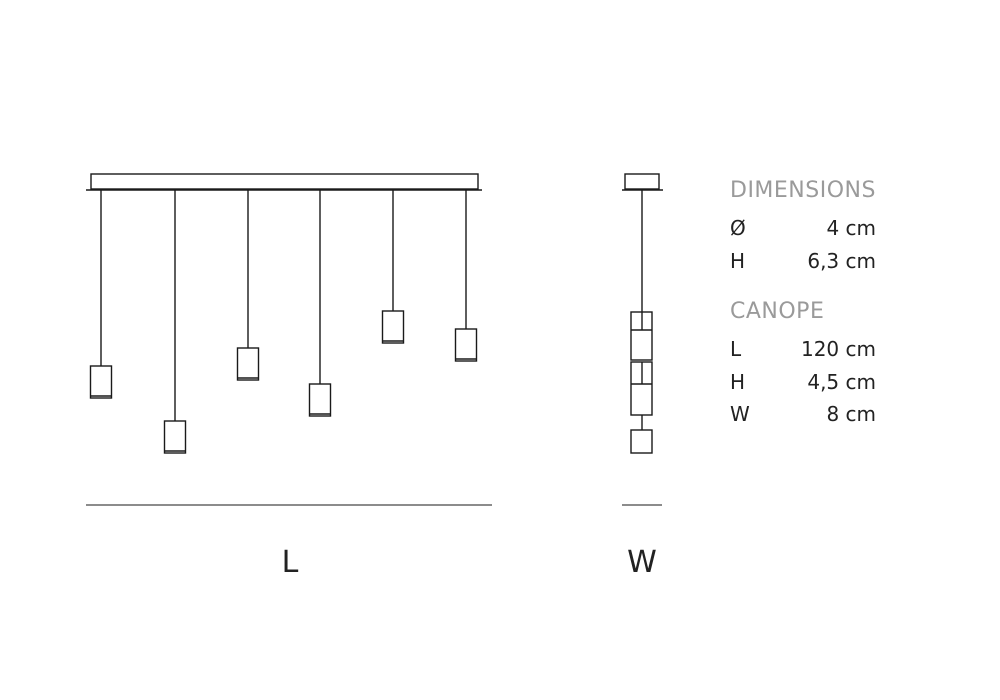  What do you see at coordinates (838, 349) in the screenshot?
I see `spec-value: 120 cm` at bounding box center [838, 349].